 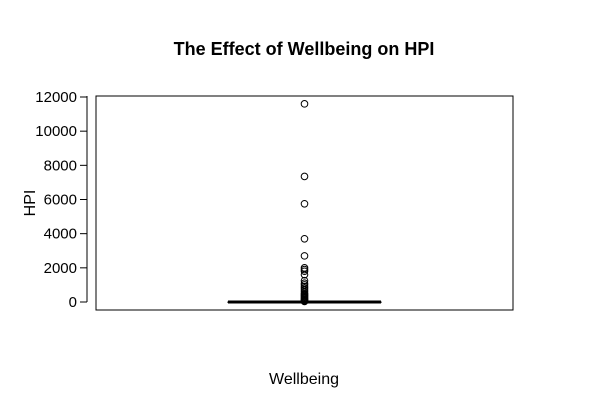 I want to click on y-axis-ticks: 0 2000 4000 6000 8000 10000 12000, so click(x=61, y=200).